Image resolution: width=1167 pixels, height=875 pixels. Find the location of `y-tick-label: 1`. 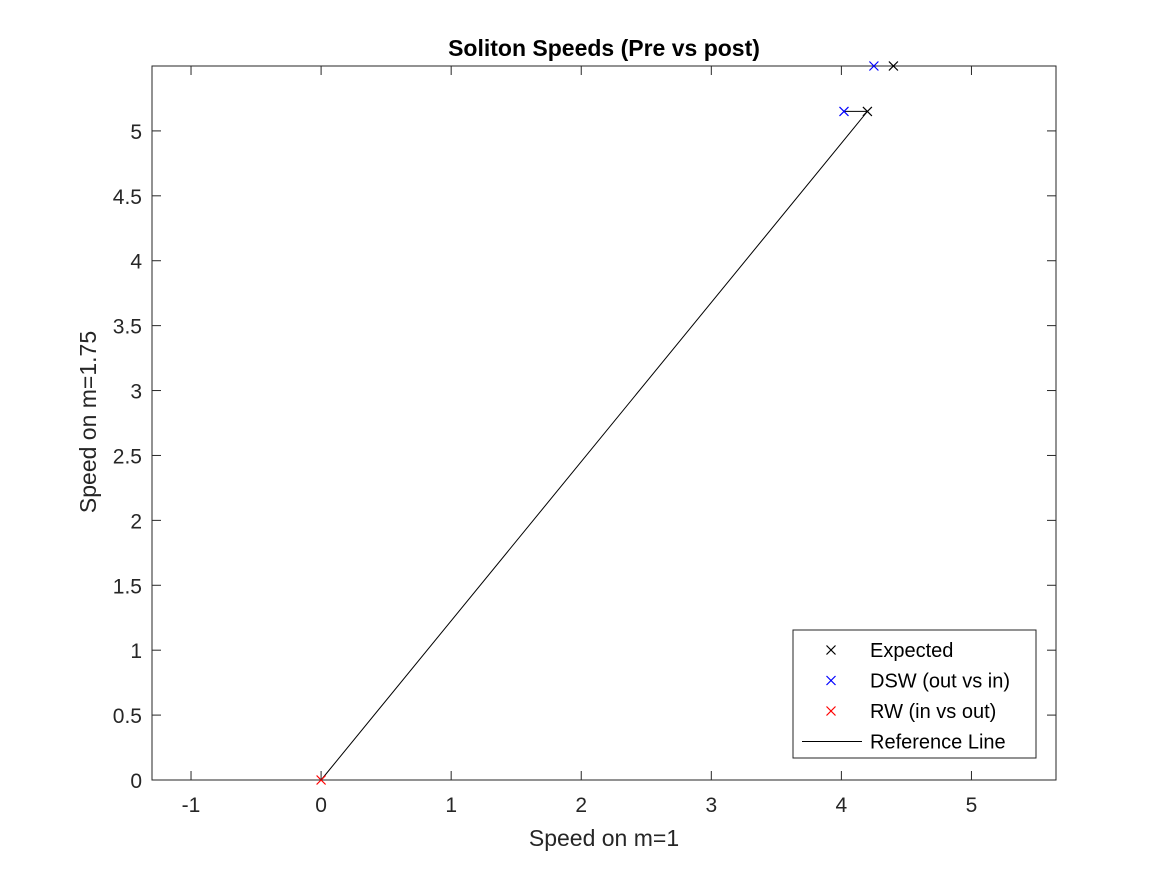

y-tick-label: 1 is located at coordinates (136, 651).